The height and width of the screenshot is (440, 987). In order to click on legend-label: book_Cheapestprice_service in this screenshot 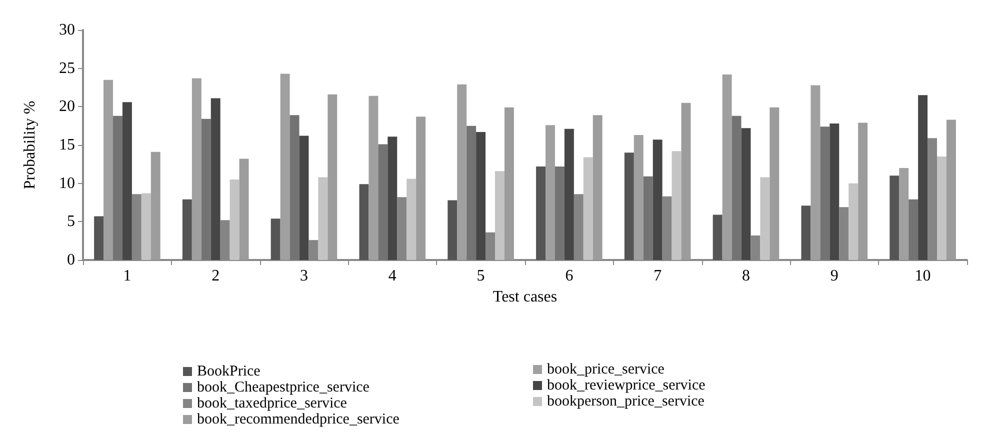, I will do `click(283, 388)`.